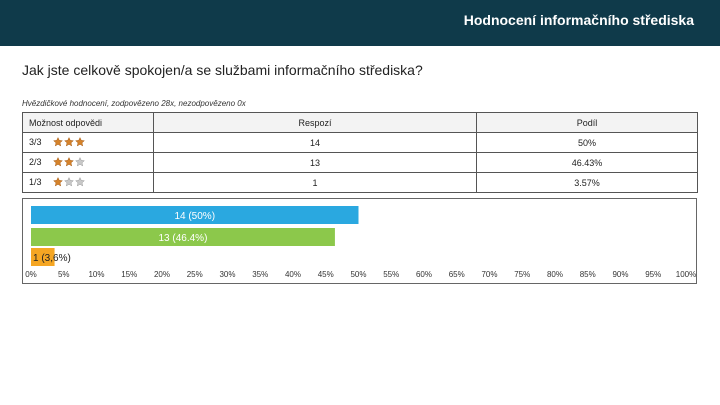  What do you see at coordinates (64, 274) in the screenshot?
I see `x-tick-label: 5%` at bounding box center [64, 274].